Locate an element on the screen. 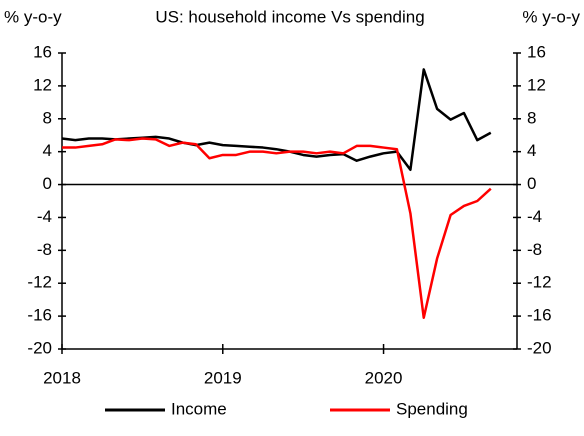 Image resolution: width=584 pixels, height=436 pixels. x-tick-label: 2018 is located at coordinates (62, 377).